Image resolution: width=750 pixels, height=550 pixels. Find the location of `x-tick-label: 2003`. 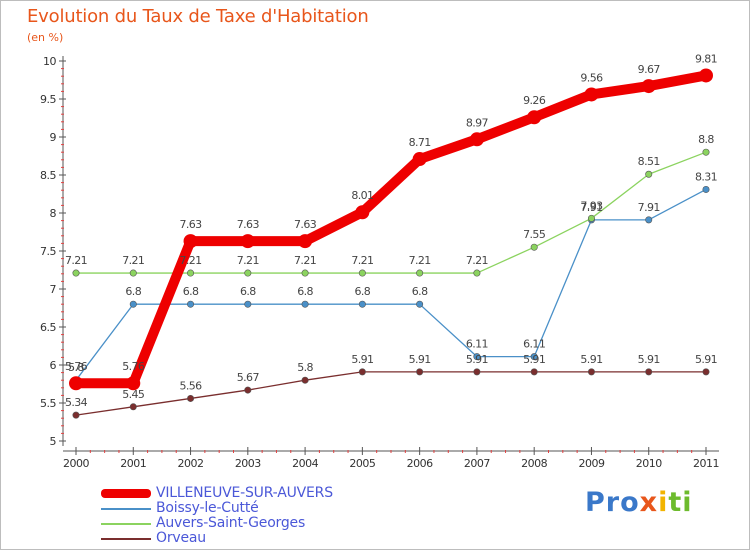

x-tick-label: 2003 is located at coordinates (248, 463).